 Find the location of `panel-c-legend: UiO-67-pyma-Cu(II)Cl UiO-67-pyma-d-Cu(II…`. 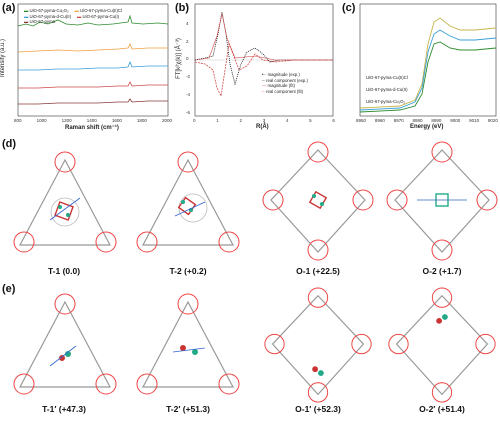

panel-c-legend: UiO-67-pyma-Cu(II)Cl UiO-67-pyma-d-Cu(II… is located at coordinates (411, 90).